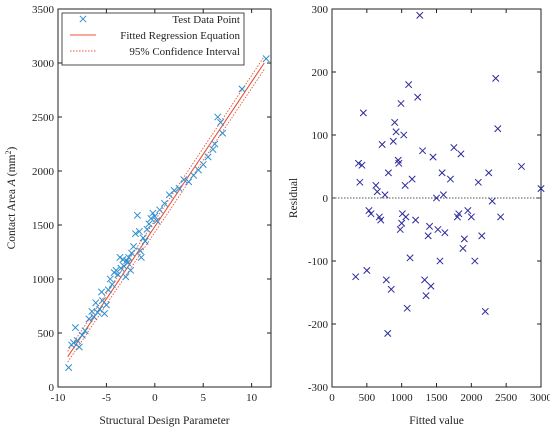 The image size is (550, 431). What do you see at coordinates (184, 52) in the screenshot?
I see `legend-entry: 95% Confidence Interval` at bounding box center [184, 52].